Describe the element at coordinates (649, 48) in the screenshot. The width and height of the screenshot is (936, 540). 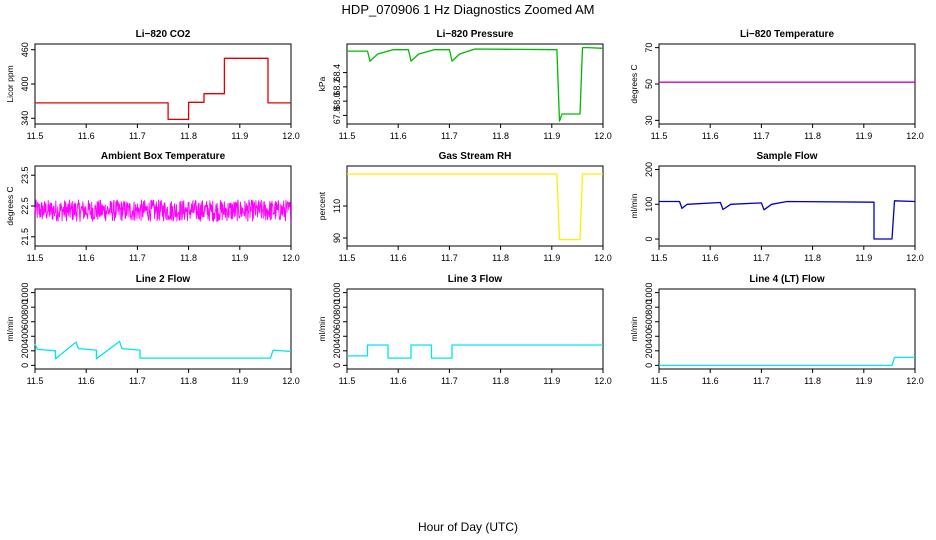
I see `y-tick-label: 70` at that location.